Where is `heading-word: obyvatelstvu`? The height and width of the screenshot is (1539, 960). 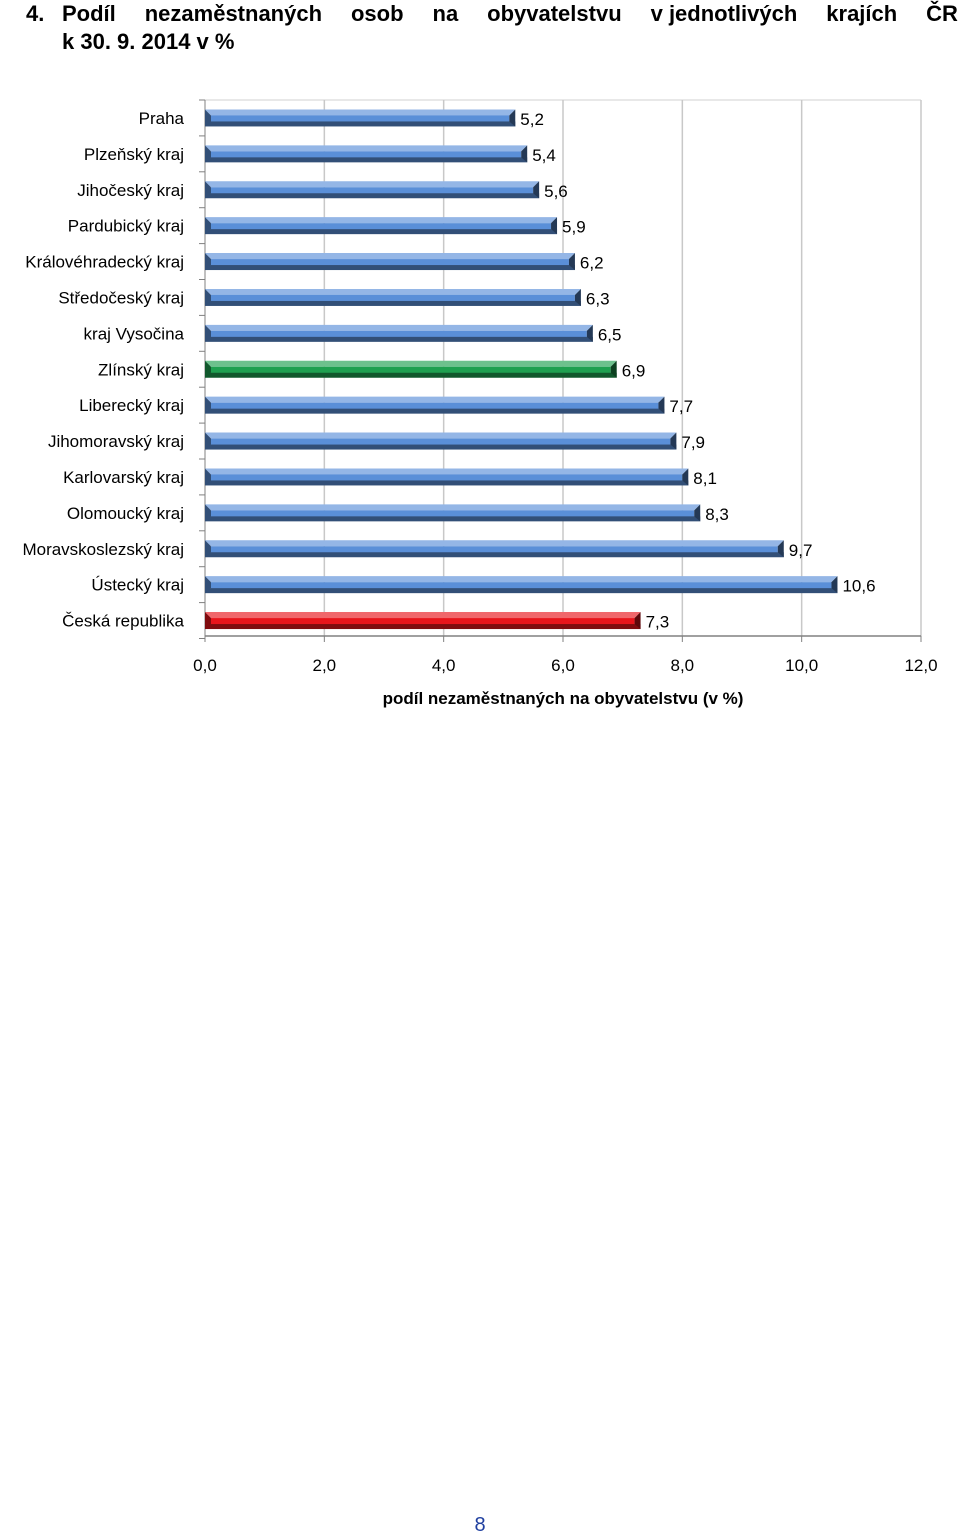
heading-word: obyvatelstvu is located at coordinates (554, 13).